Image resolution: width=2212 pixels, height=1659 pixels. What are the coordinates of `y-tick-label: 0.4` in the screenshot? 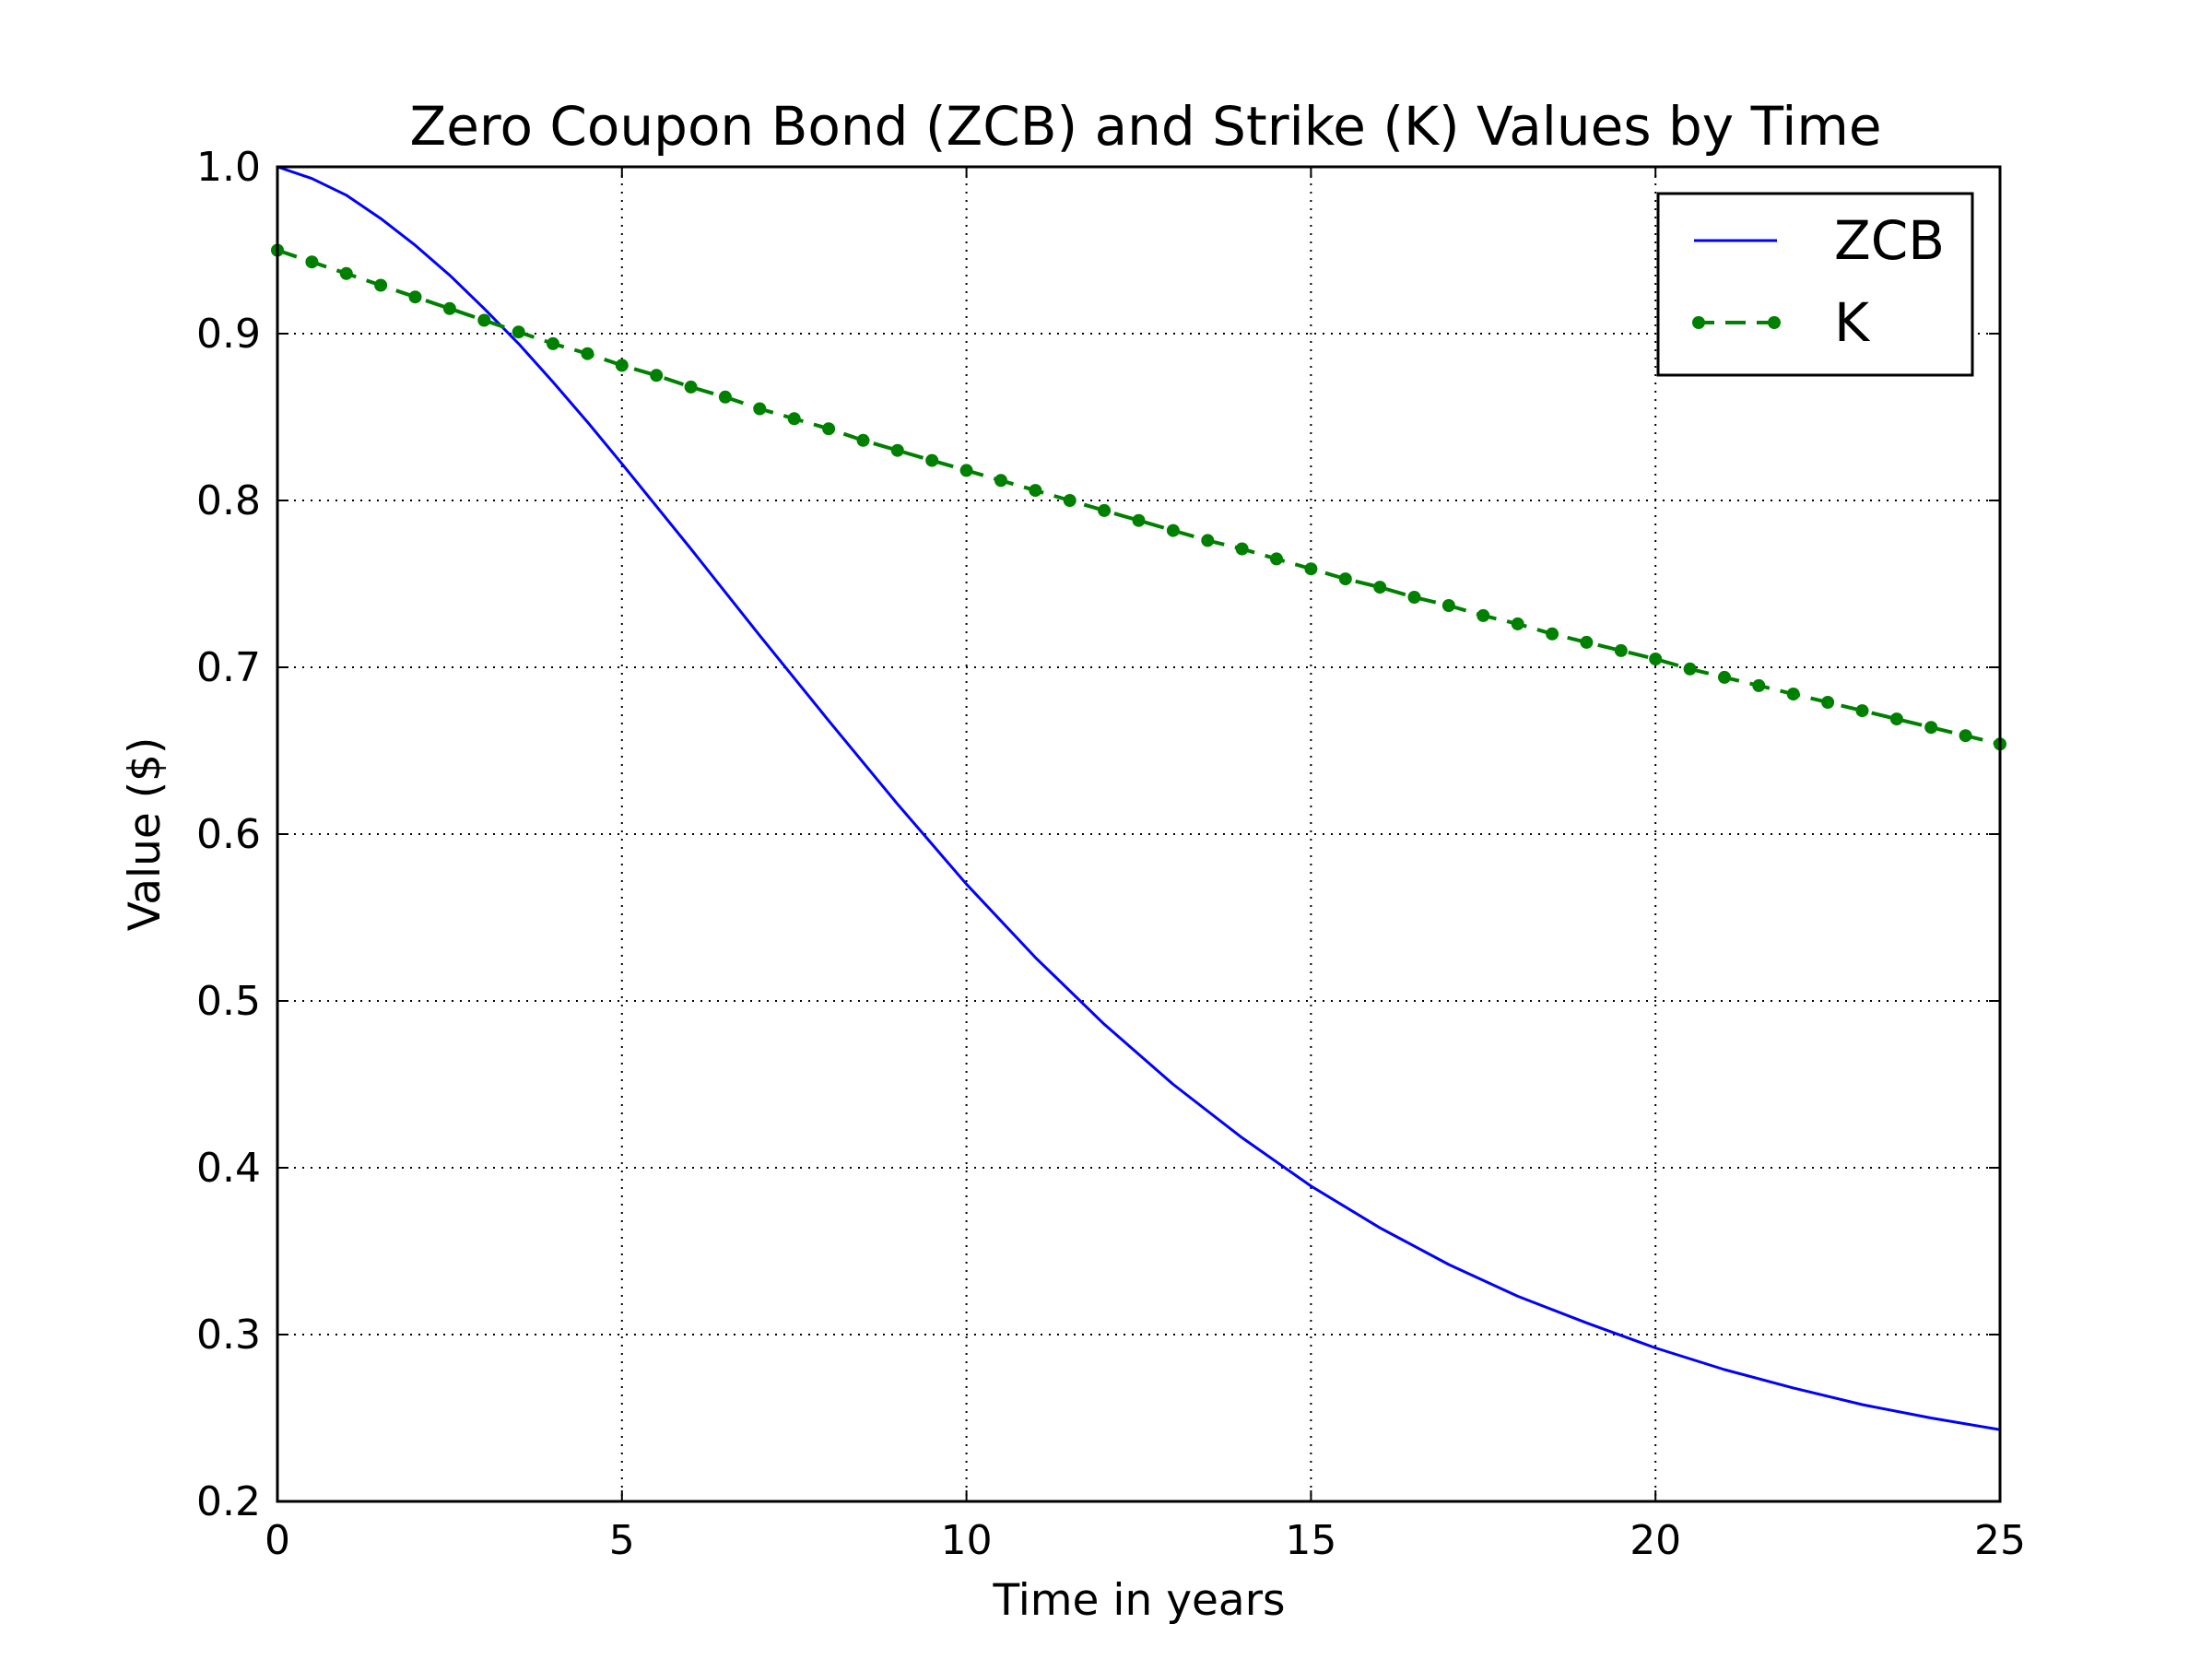 It's located at (228, 1168).